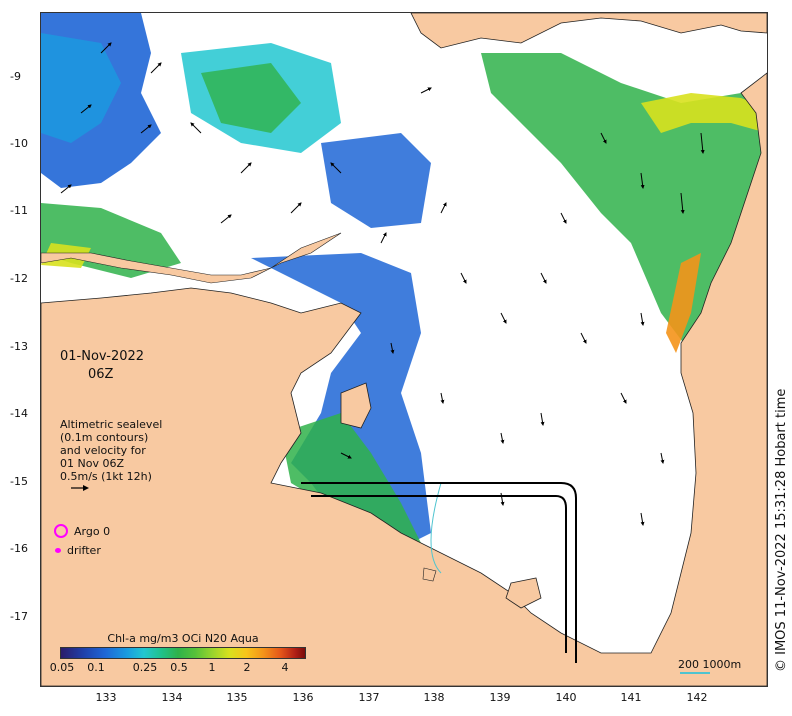 The image size is (792, 716). What do you see at coordinates (369, 697) in the screenshot?
I see `lon-tick: 137` at bounding box center [369, 697].